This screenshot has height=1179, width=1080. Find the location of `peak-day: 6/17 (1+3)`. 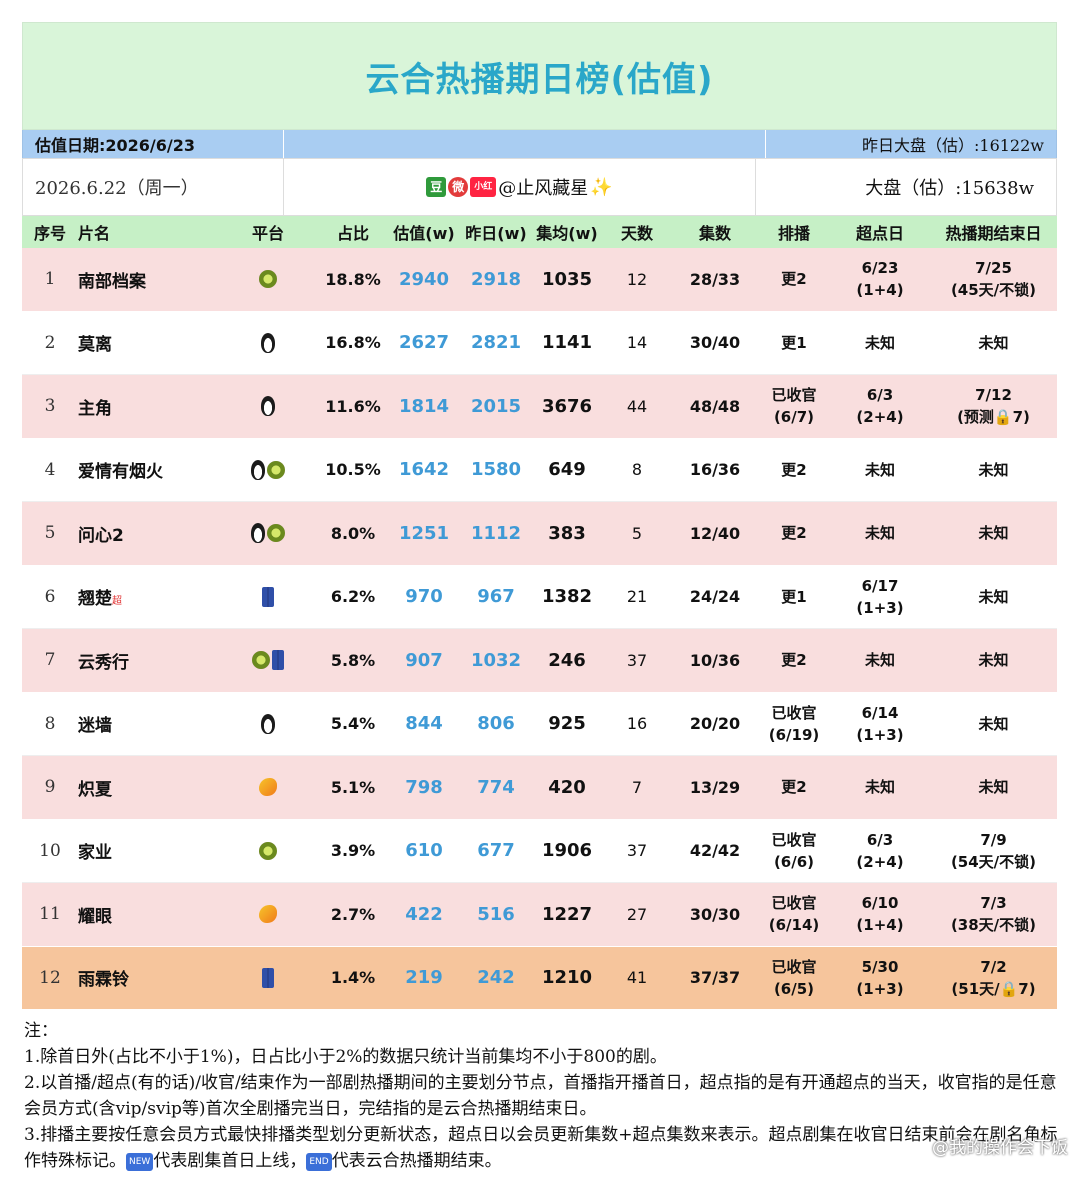

peak-day: 6/17 (1+3) is located at coordinates (880, 597).